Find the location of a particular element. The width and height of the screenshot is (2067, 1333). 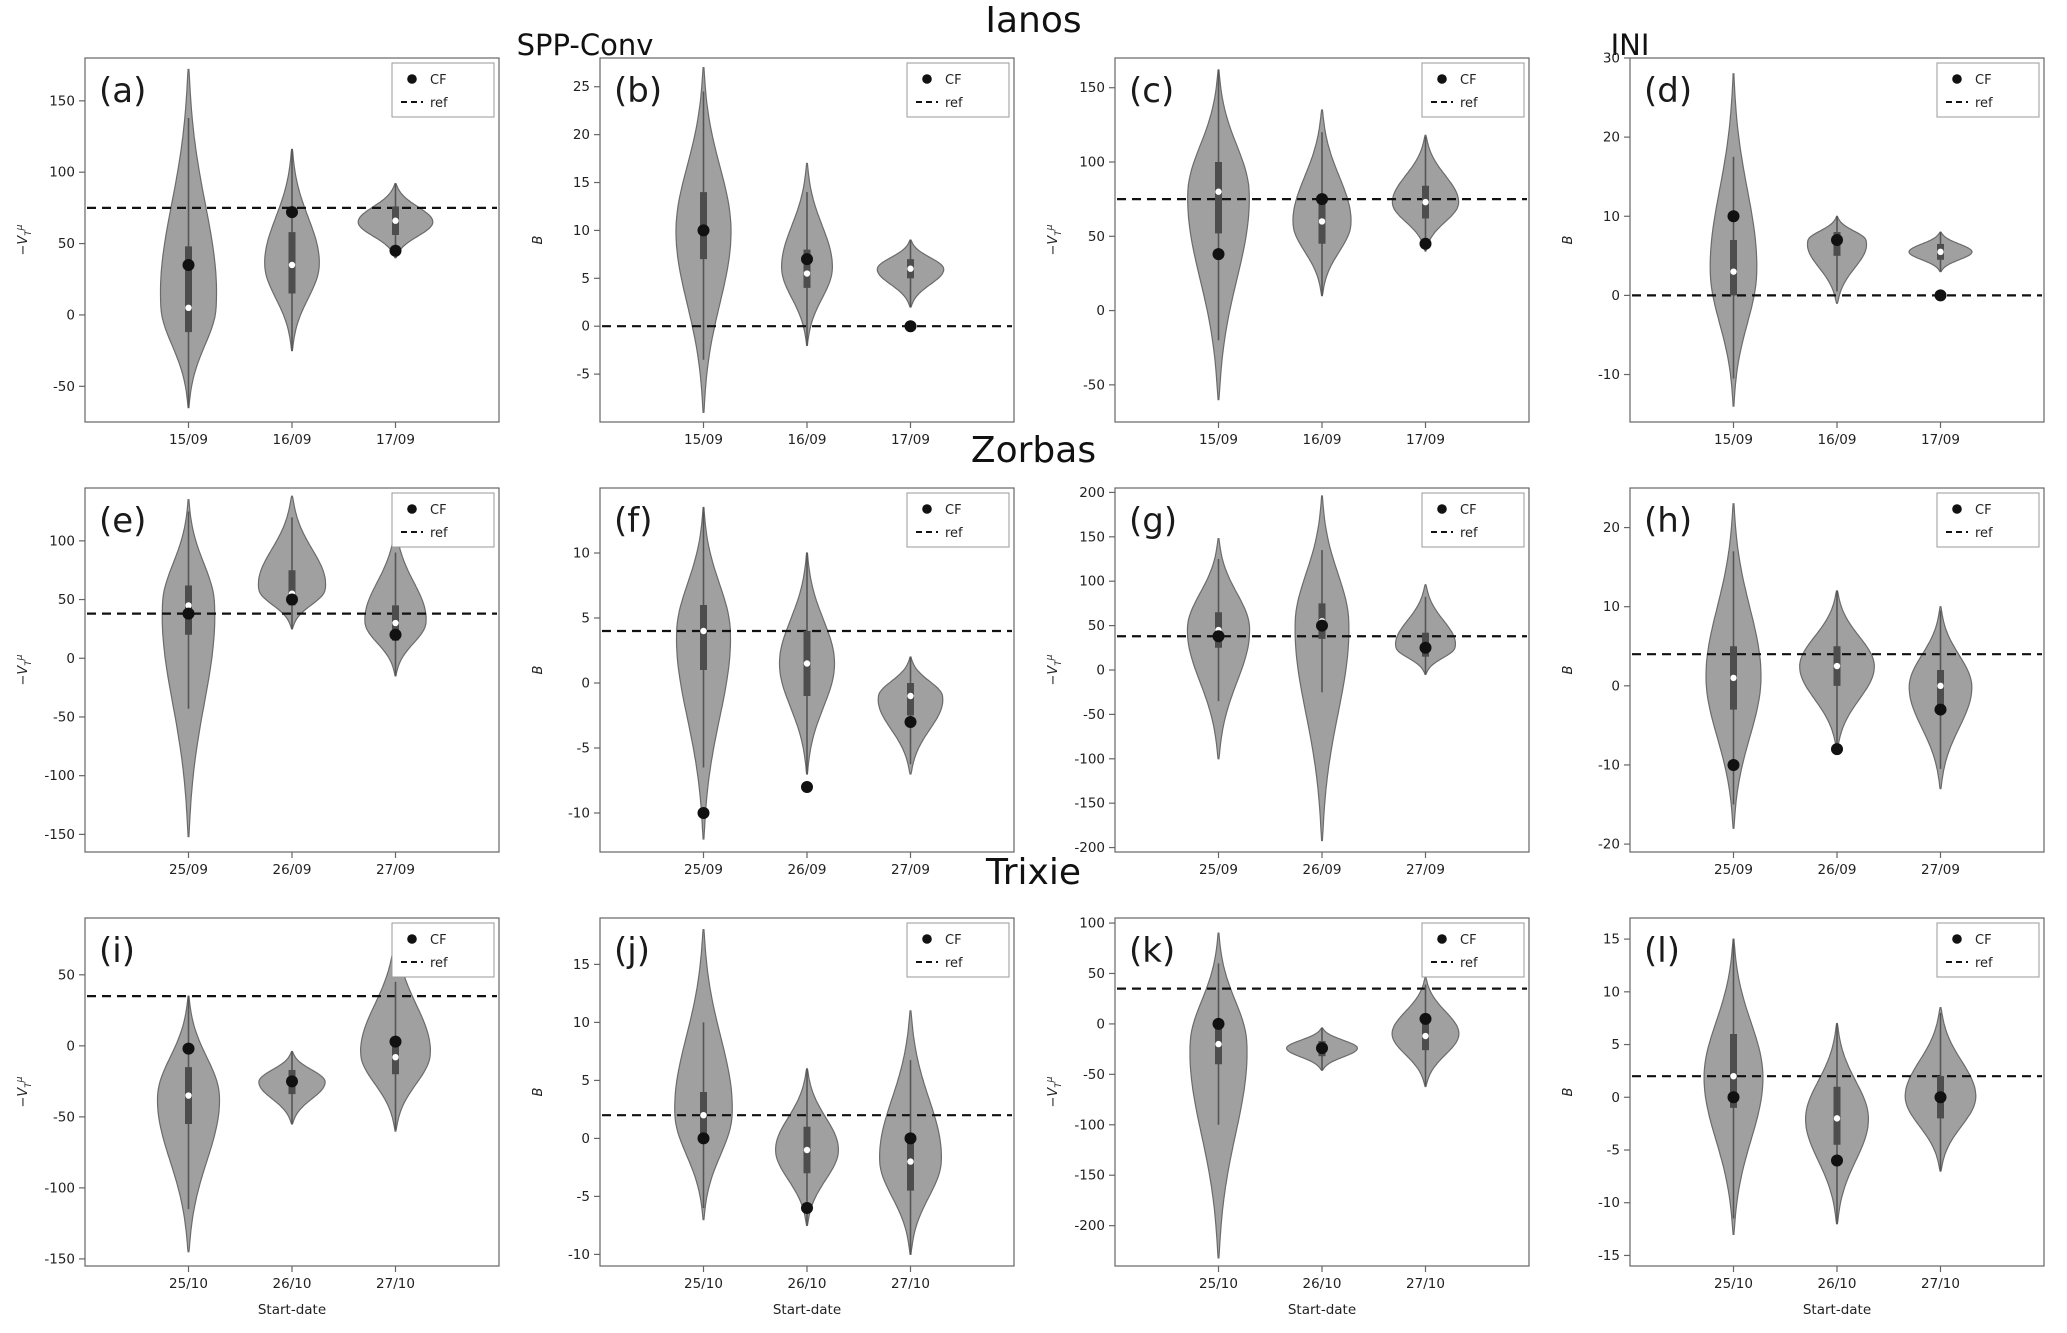

panel-d: -10 0 10 20 30 15/09 16/09 17/09 B CF ref (d) is located at coordinates (1805, 259).